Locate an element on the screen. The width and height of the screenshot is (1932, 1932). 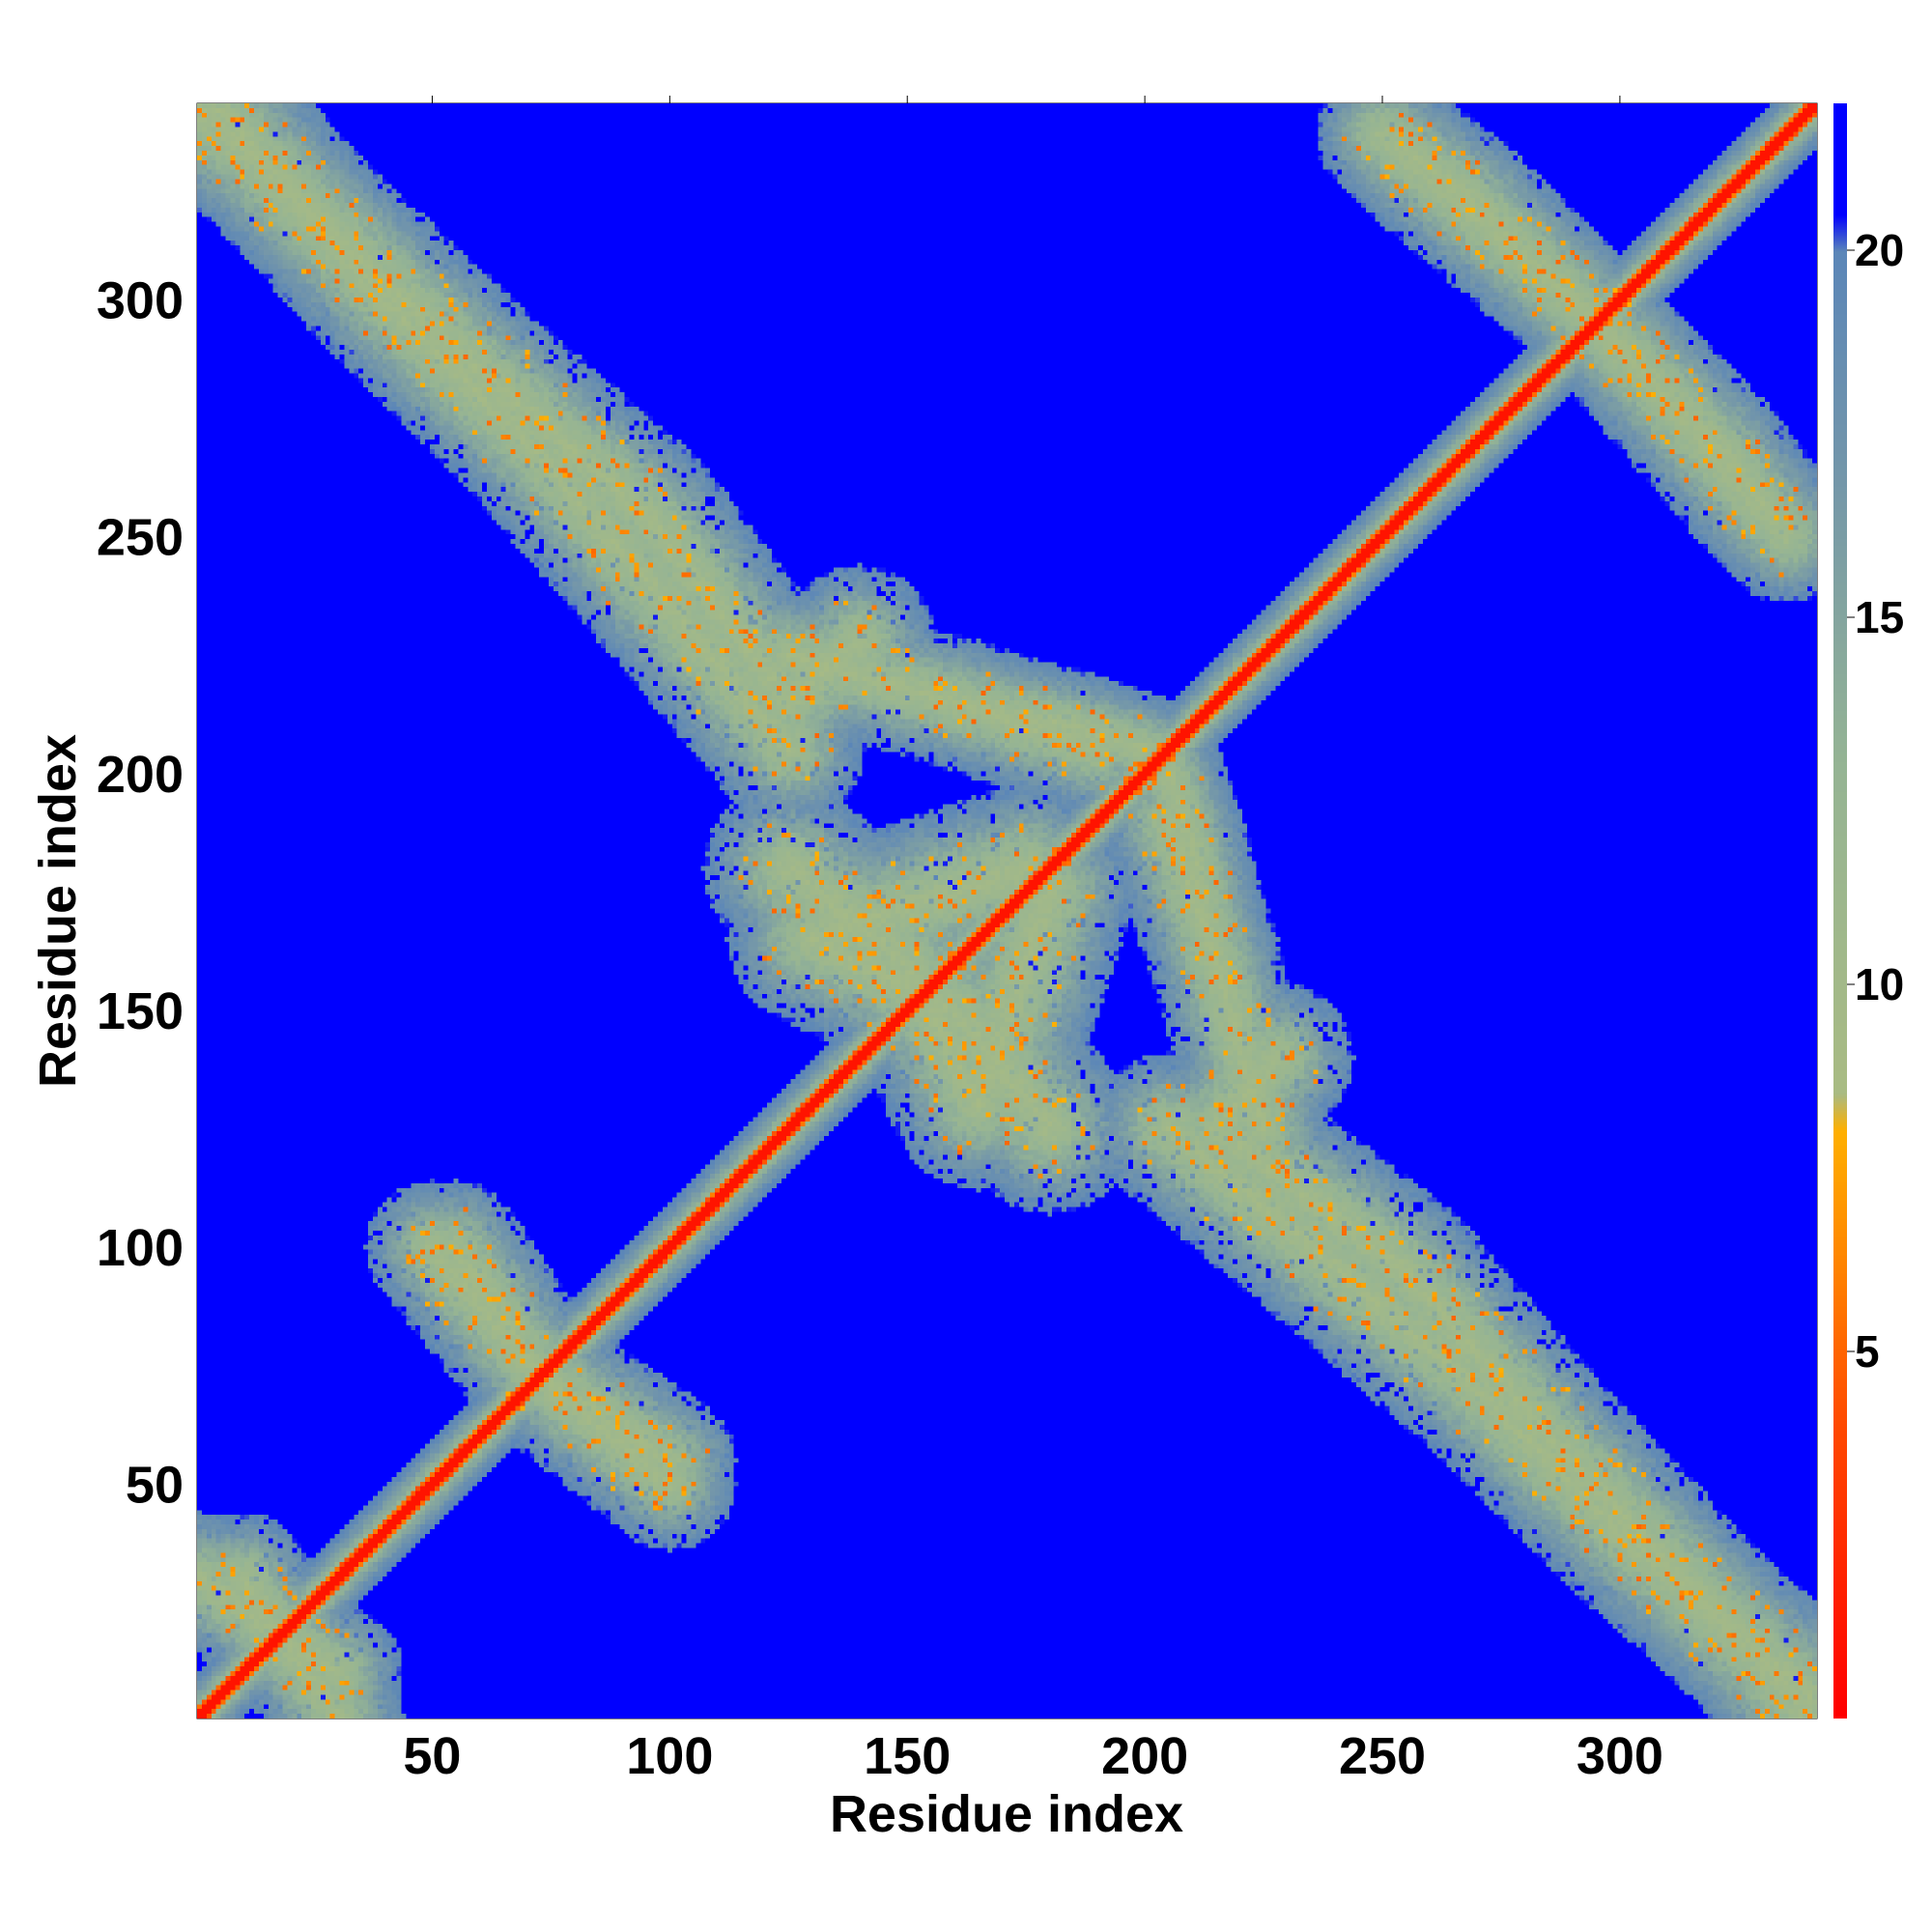
x-axis-label: Residue index is located at coordinates (1006, 1814).